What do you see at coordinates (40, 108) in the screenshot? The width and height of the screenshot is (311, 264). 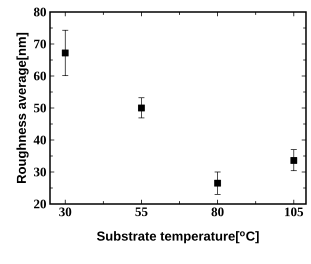 I see `y-tick-label: 50` at bounding box center [40, 108].